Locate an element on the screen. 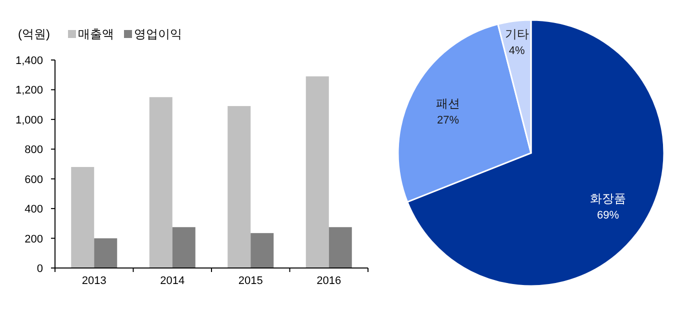 The height and width of the screenshot is (329, 680). y-tick-label: 600 is located at coordinates (33, 180).